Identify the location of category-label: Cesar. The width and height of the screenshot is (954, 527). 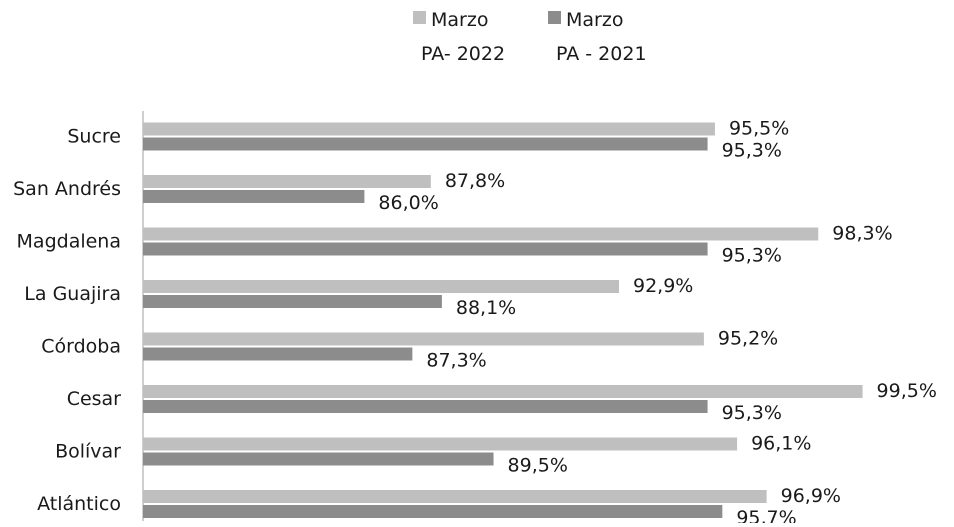
(94, 399).